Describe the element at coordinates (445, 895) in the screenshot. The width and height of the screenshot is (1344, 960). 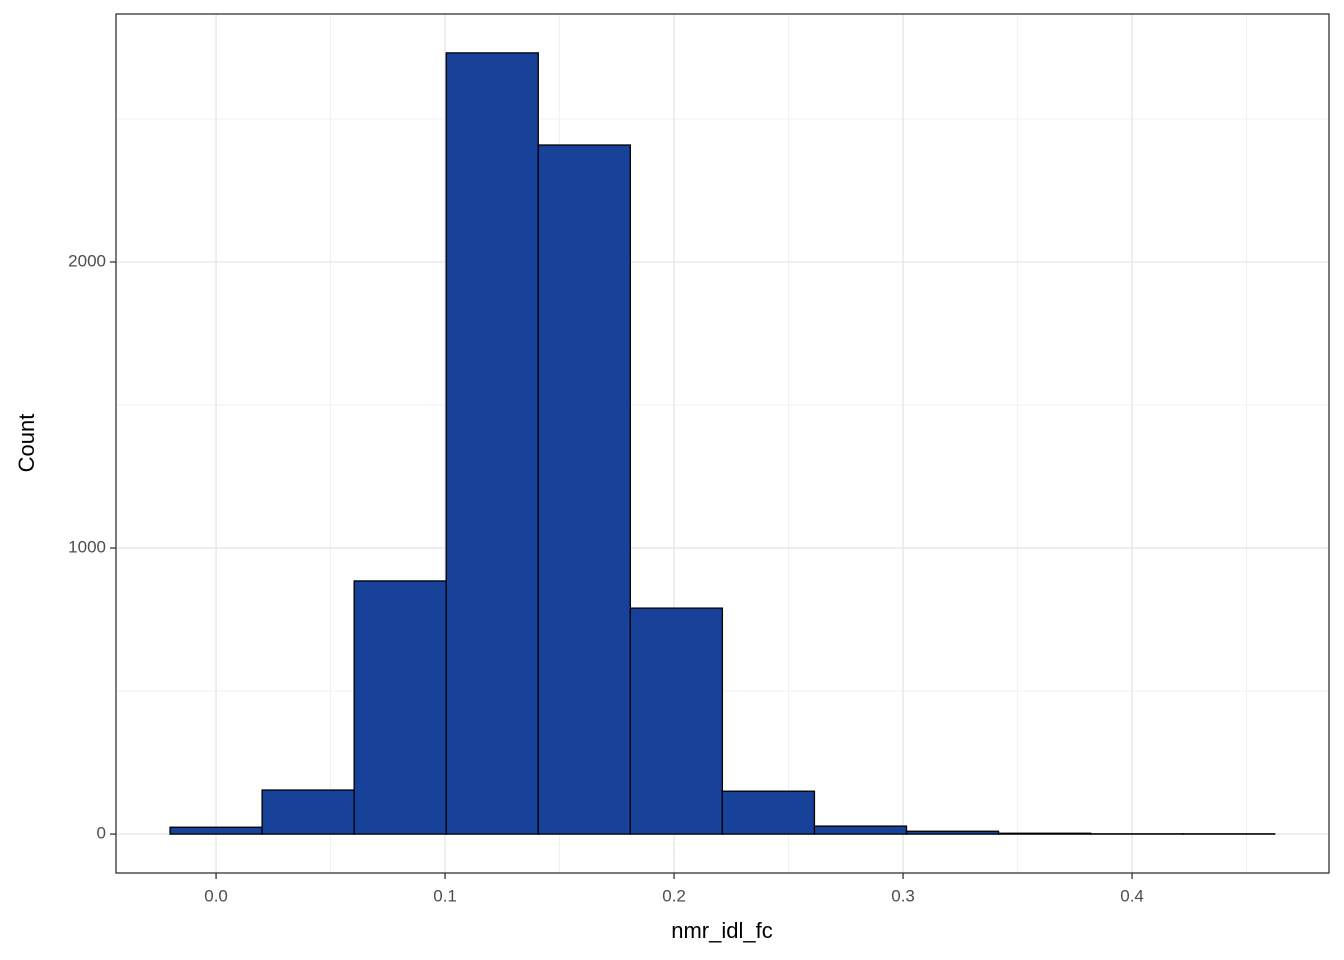
I see `x-tick-label: 0.1` at that location.